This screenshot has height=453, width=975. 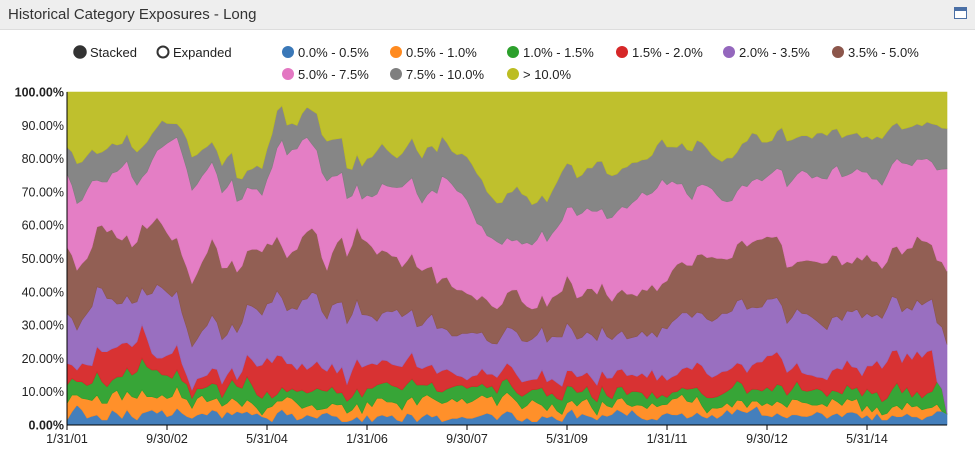 I want to click on y-tick-label: 70.00%, so click(x=43, y=192).